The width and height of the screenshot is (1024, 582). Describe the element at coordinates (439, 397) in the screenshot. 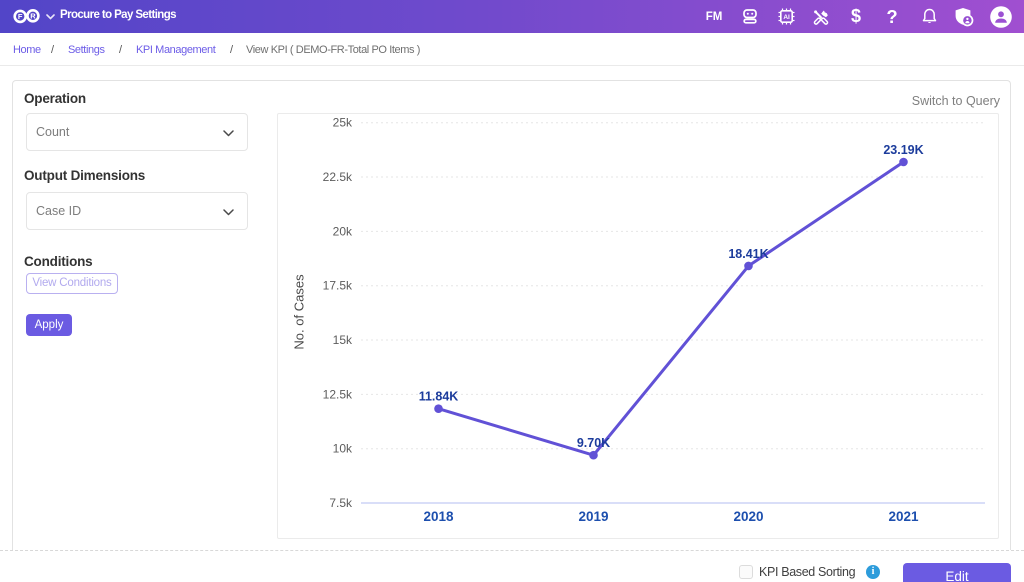

I see `svg-text: 11.84K` at that location.